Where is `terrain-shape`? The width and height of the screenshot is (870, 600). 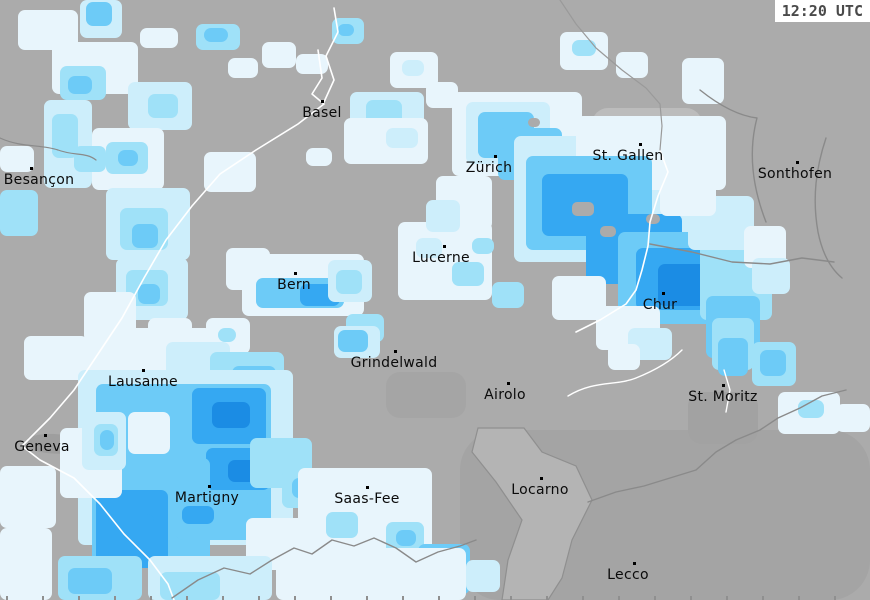 terrain-shape is located at coordinates (532, 513).